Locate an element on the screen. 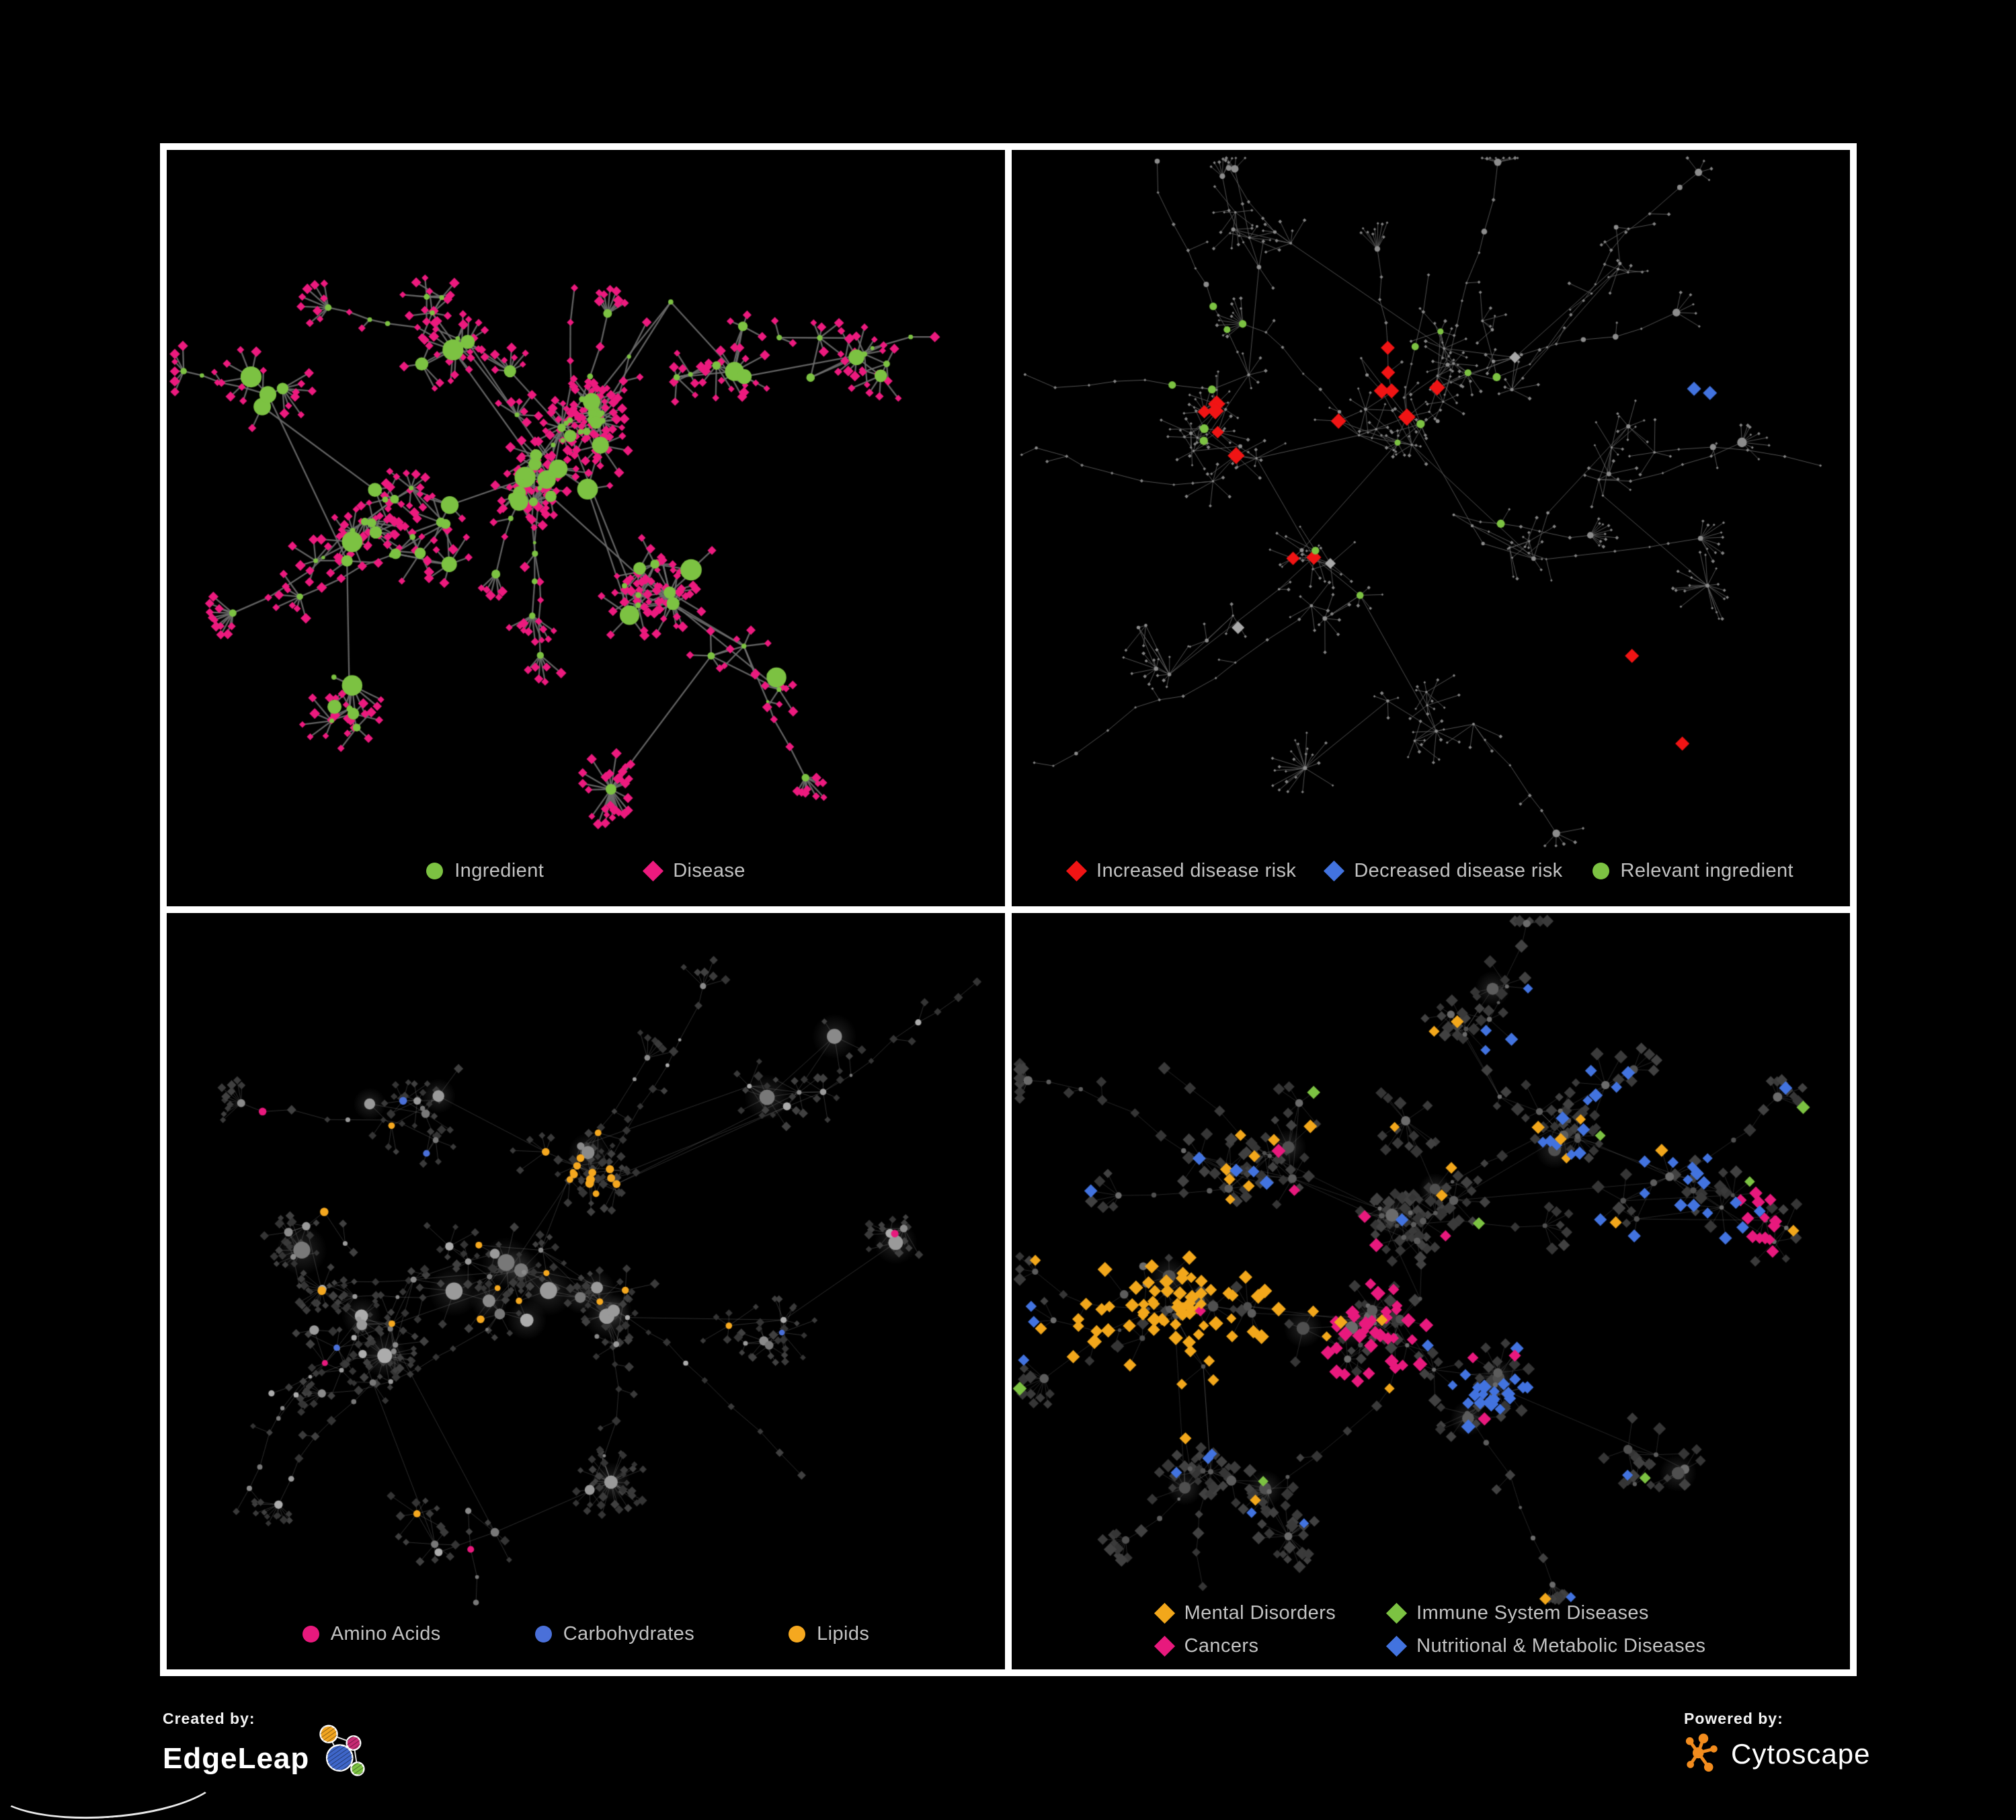 This screenshot has width=2016, height=1820. cytoscape-logo: Cytoscape is located at coordinates (1777, 1754).